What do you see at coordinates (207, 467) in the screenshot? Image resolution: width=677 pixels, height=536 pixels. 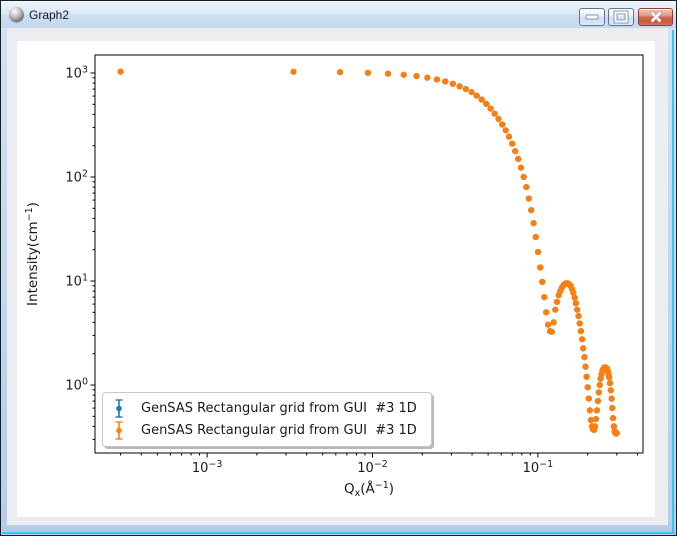 I see `x-tick-label: 10⁻³` at bounding box center [207, 467].